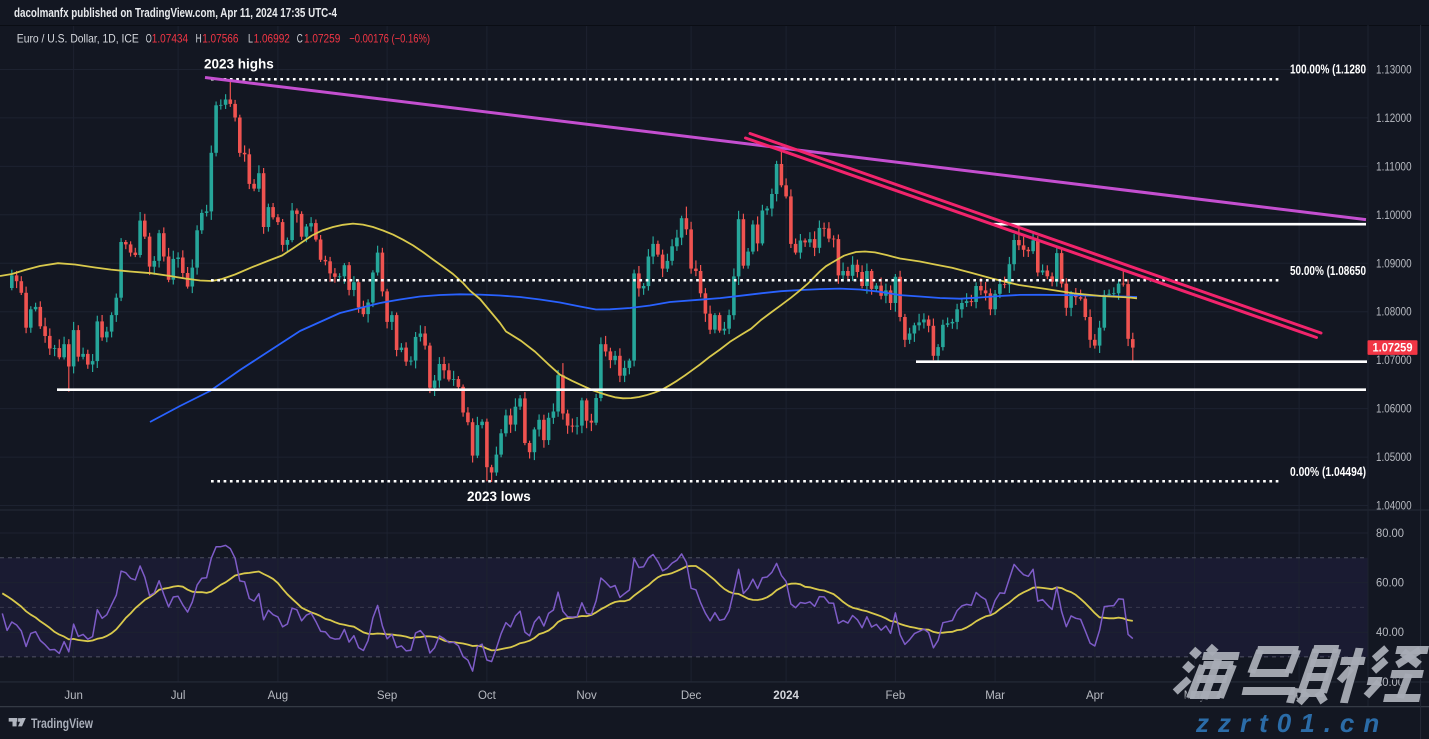 This screenshot has width=1429, height=739. What do you see at coordinates (691, 696) in the screenshot?
I see `svg-text: Dec` at bounding box center [691, 696].